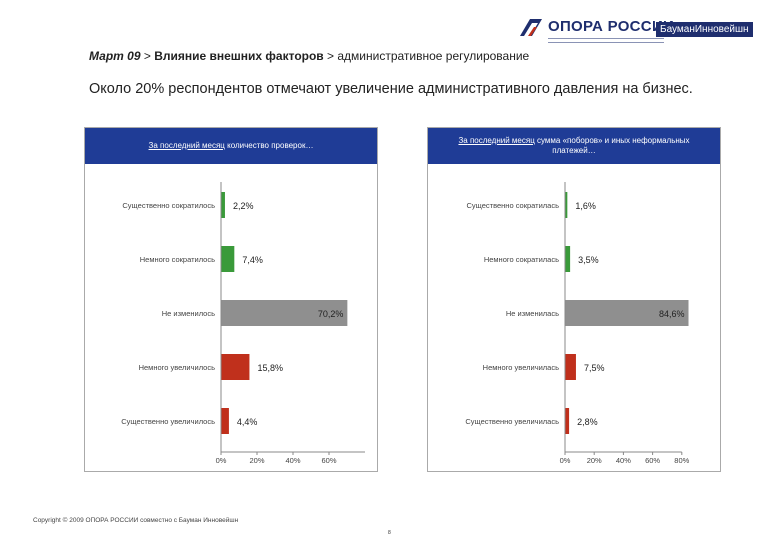 Image resolution: width=780 pixels, height=540 pixels. I want to click on category-label: Существенно увеличилась, so click(512, 421).